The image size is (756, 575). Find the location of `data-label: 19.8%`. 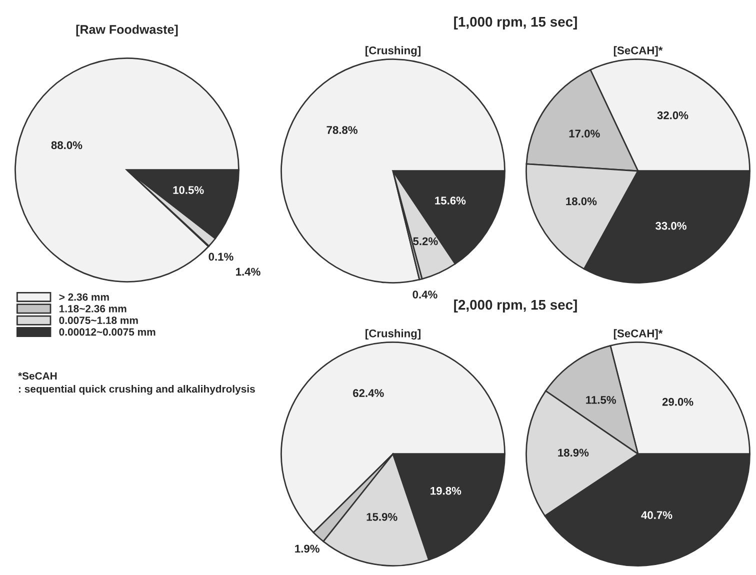

data-label: 19.8% is located at coordinates (446, 490).